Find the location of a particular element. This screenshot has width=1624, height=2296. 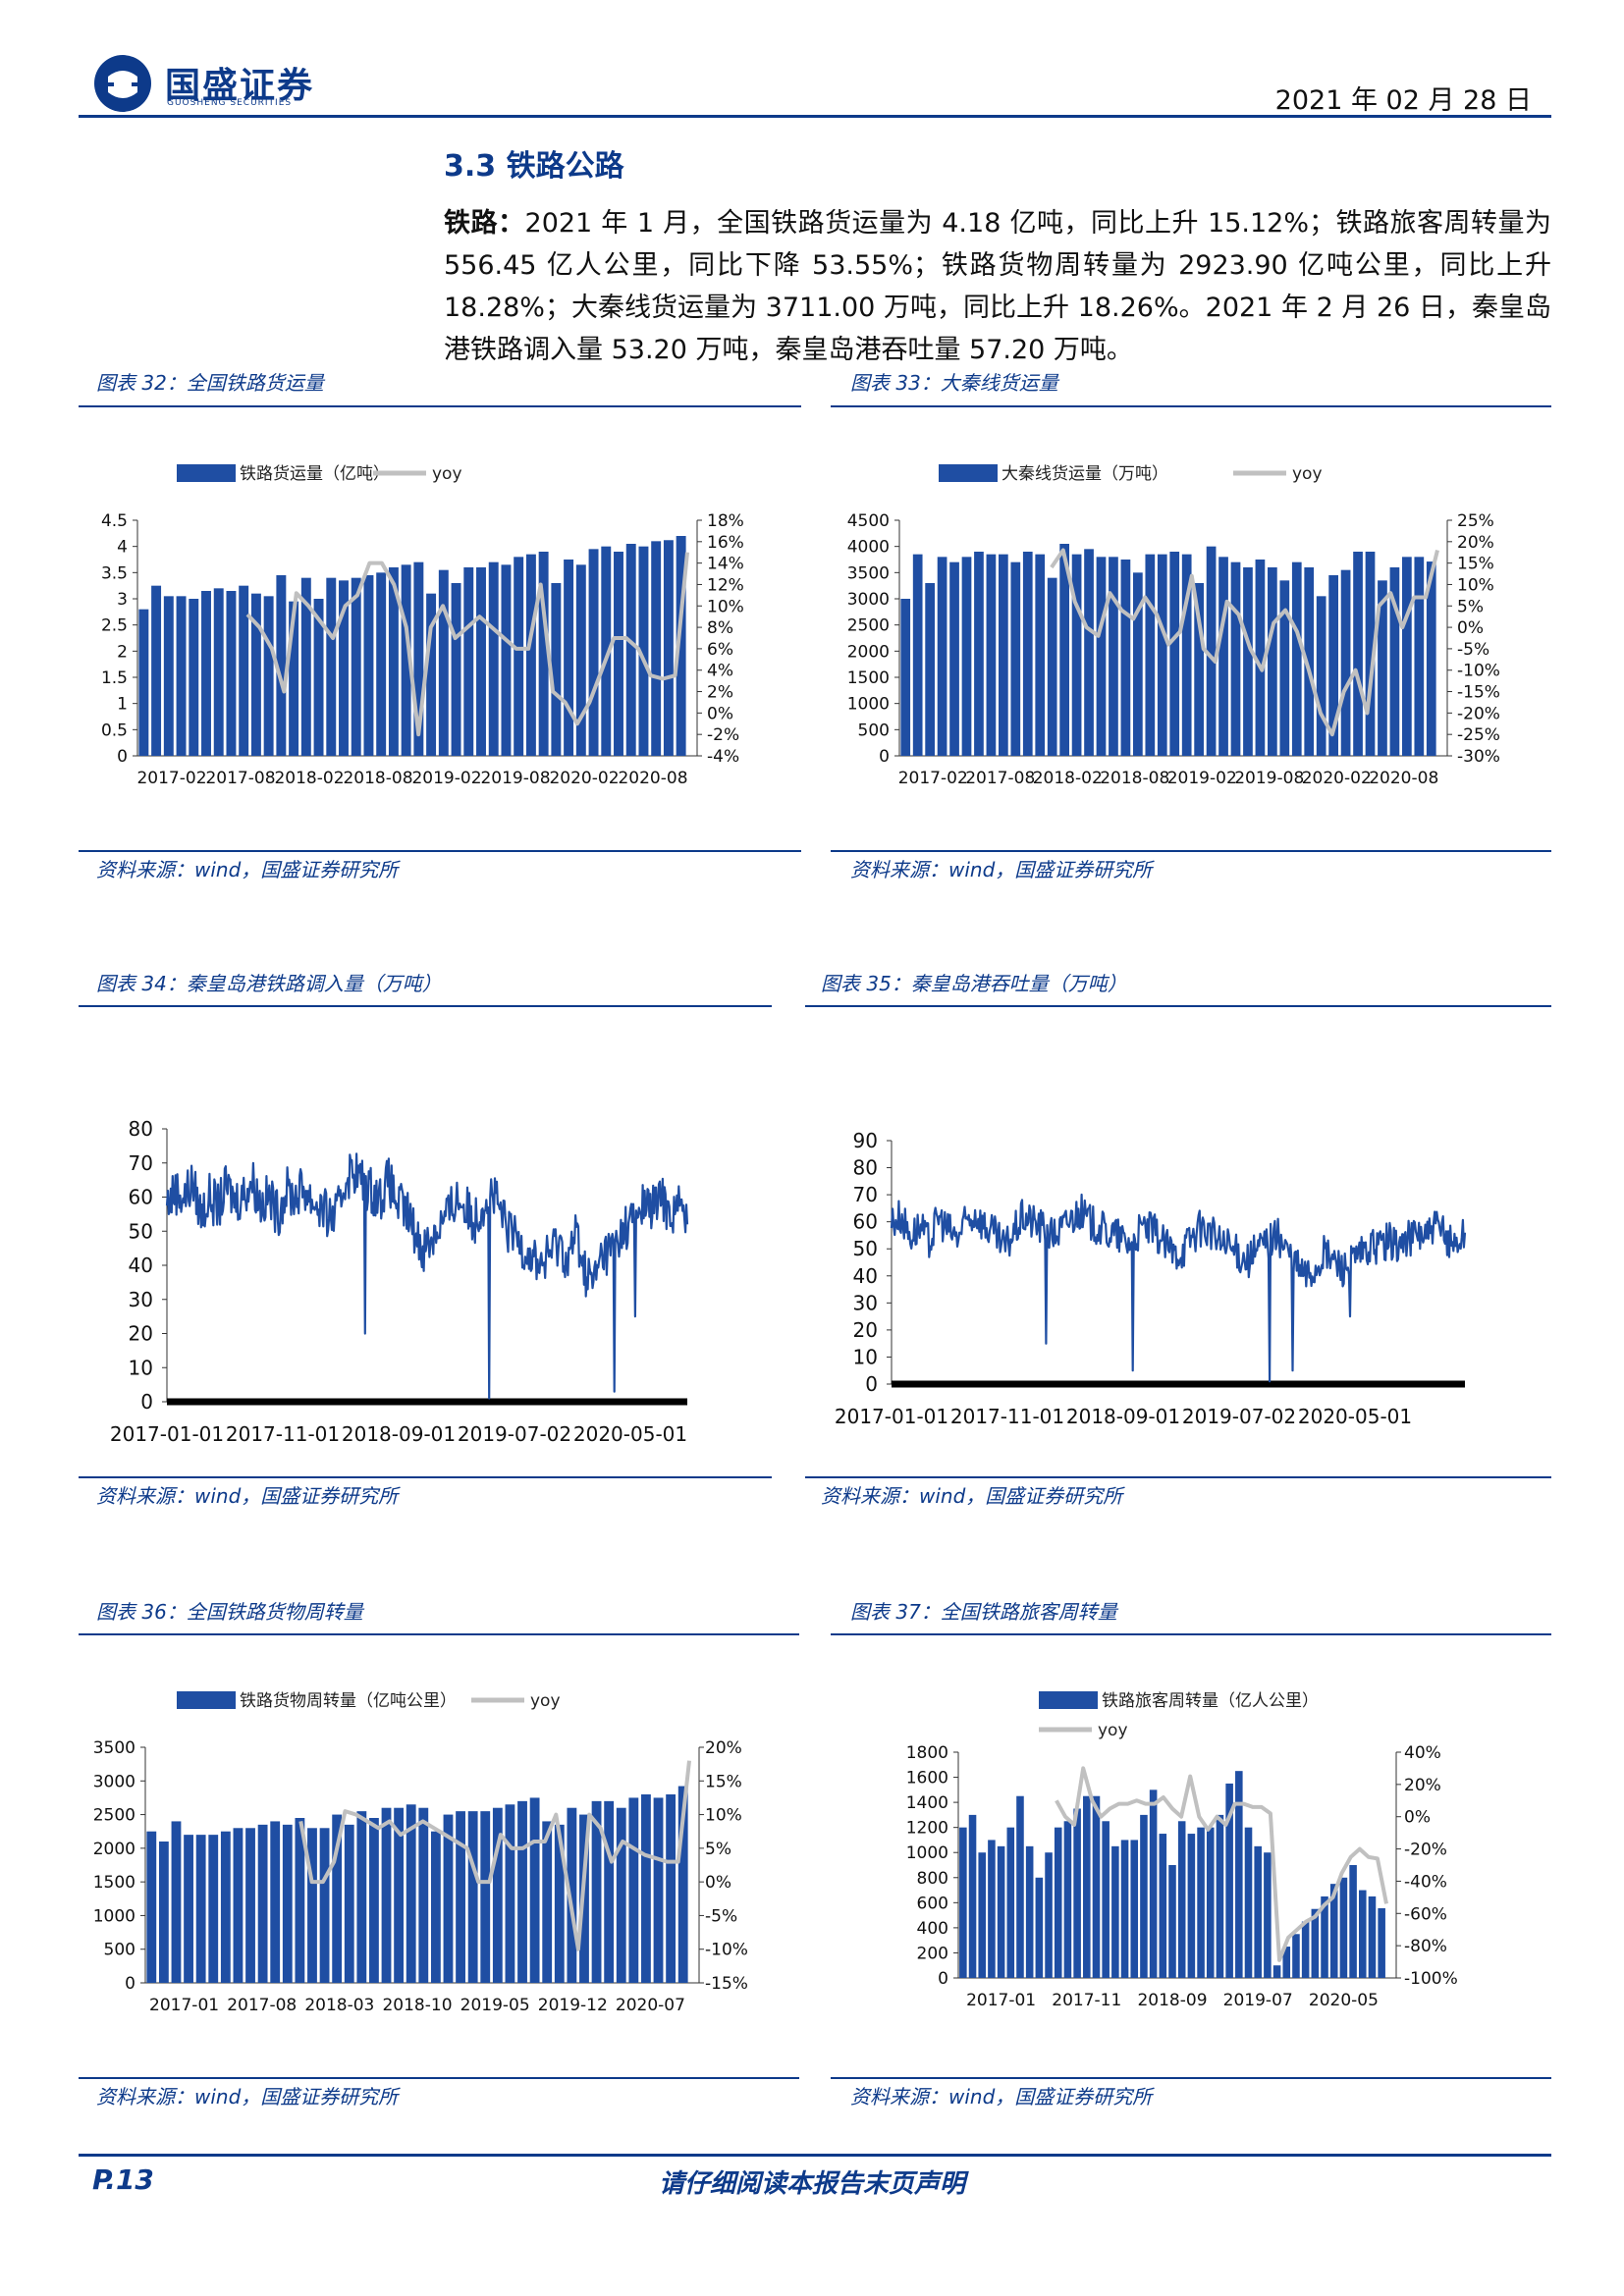

header-rule is located at coordinates (815, 116).